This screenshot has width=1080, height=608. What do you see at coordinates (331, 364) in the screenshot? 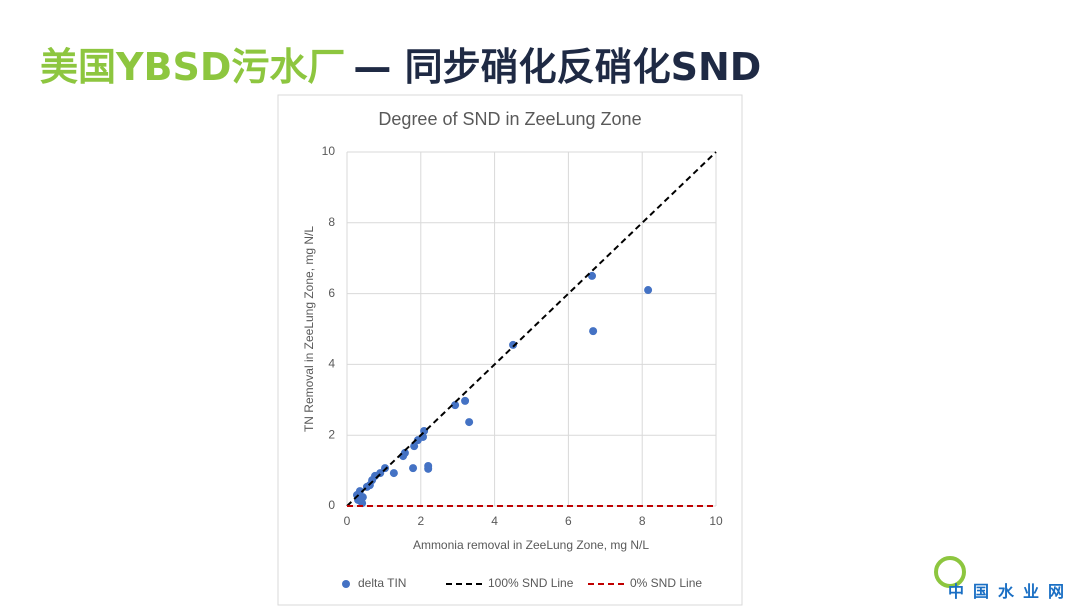
I see `y-tick-label: 4` at bounding box center [331, 364].